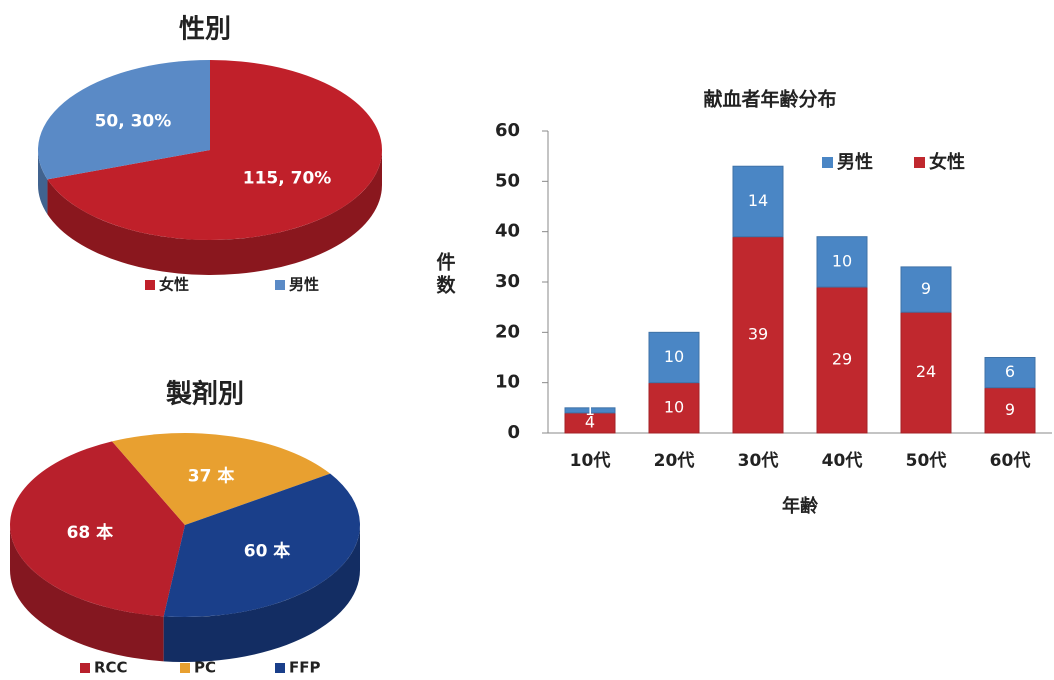  I want to click on chart-title: 性別, so click(205, 30).